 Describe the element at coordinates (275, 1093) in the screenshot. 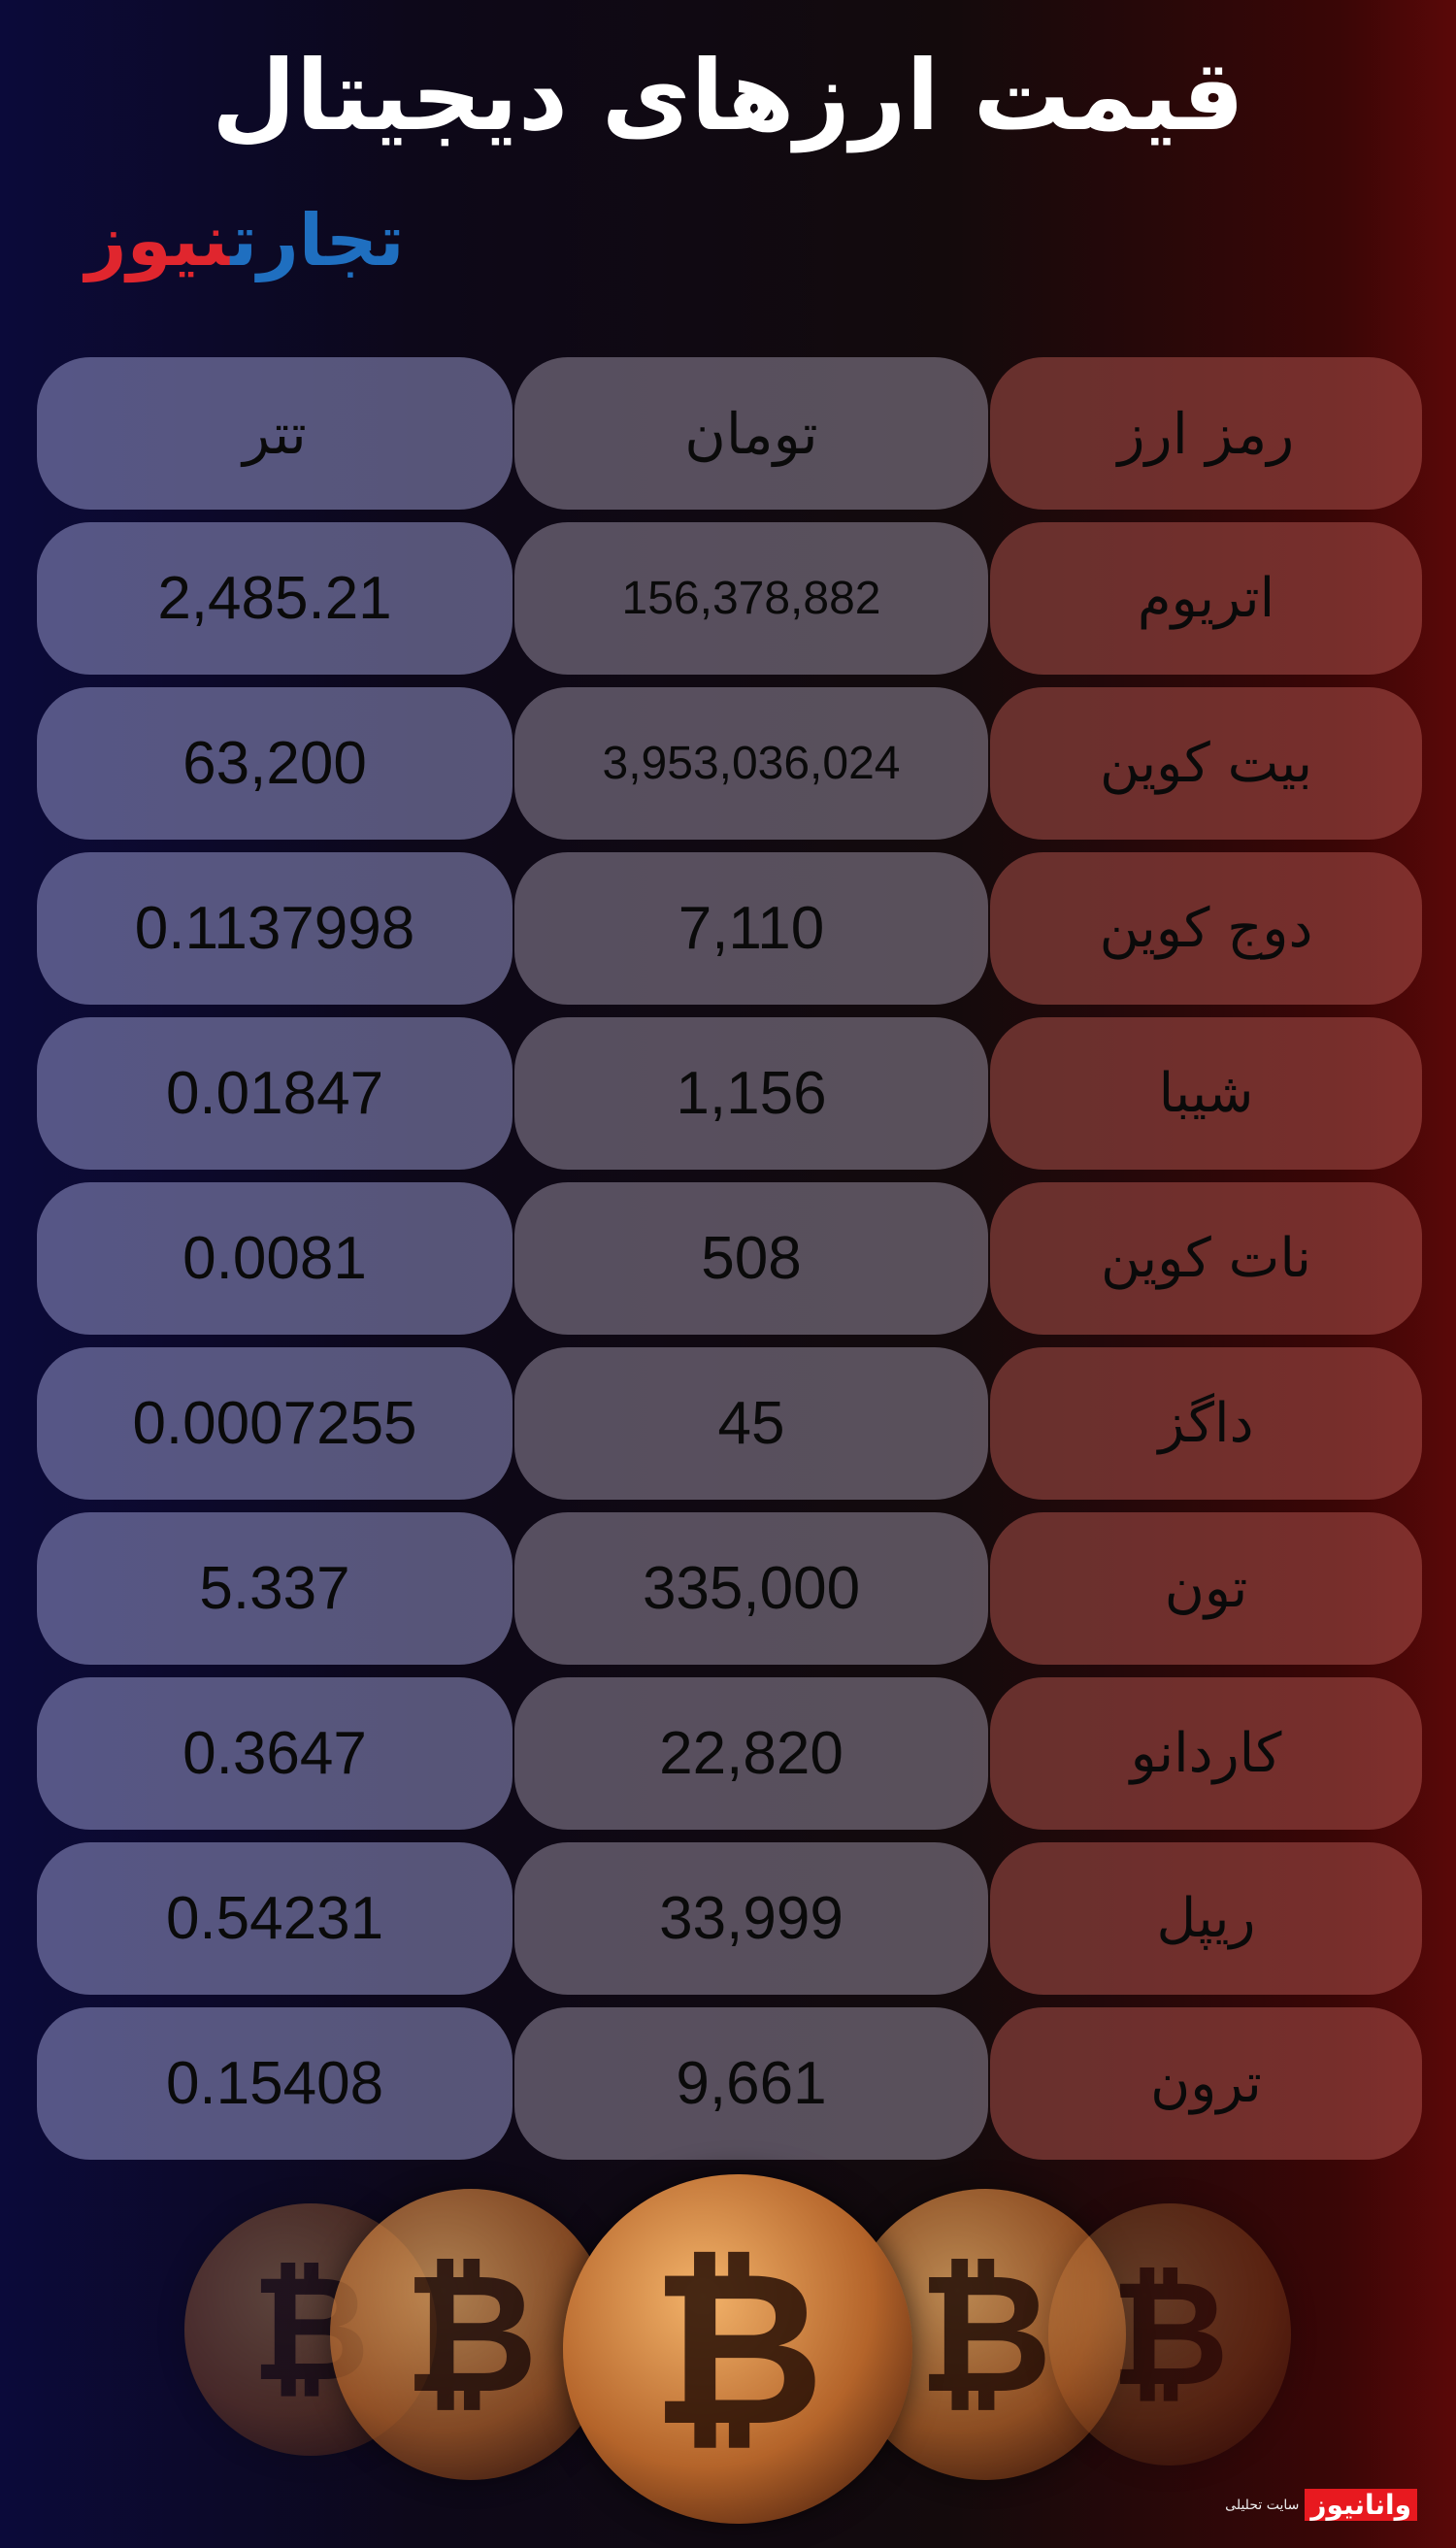

I see `cell-tether: 0.01847` at that location.